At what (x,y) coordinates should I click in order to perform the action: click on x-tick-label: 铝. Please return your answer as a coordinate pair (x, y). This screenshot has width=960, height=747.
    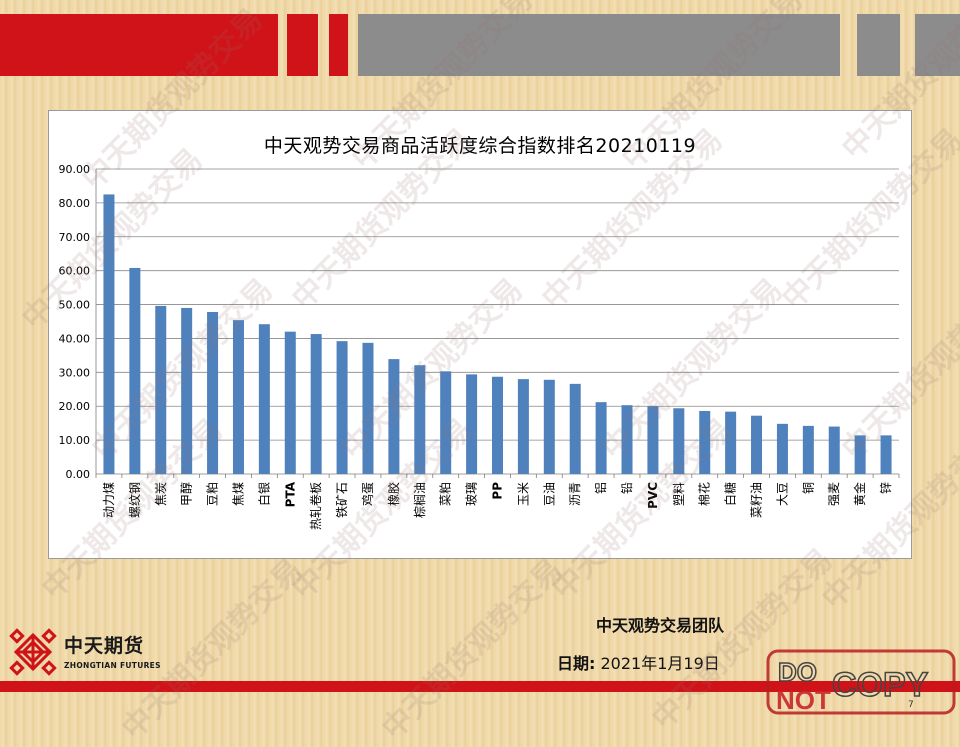
    Looking at the image, I should click on (600, 488).